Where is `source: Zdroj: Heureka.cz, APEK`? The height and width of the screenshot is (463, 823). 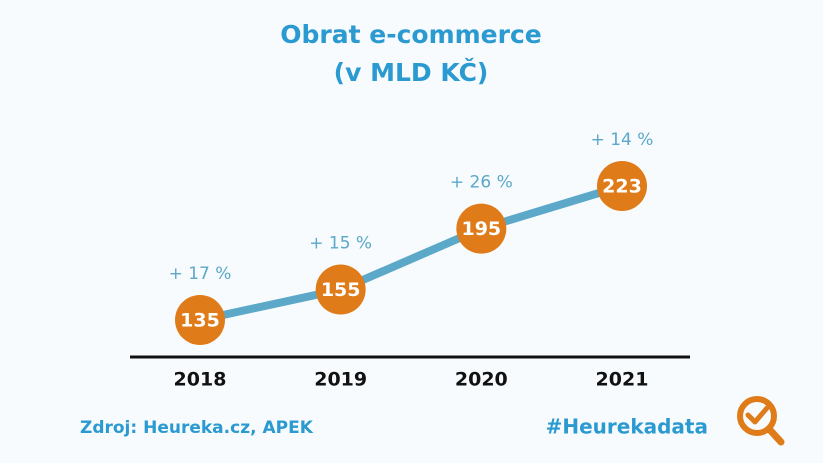
source: Zdroj: Heureka.cz, APEK is located at coordinates (197, 428).